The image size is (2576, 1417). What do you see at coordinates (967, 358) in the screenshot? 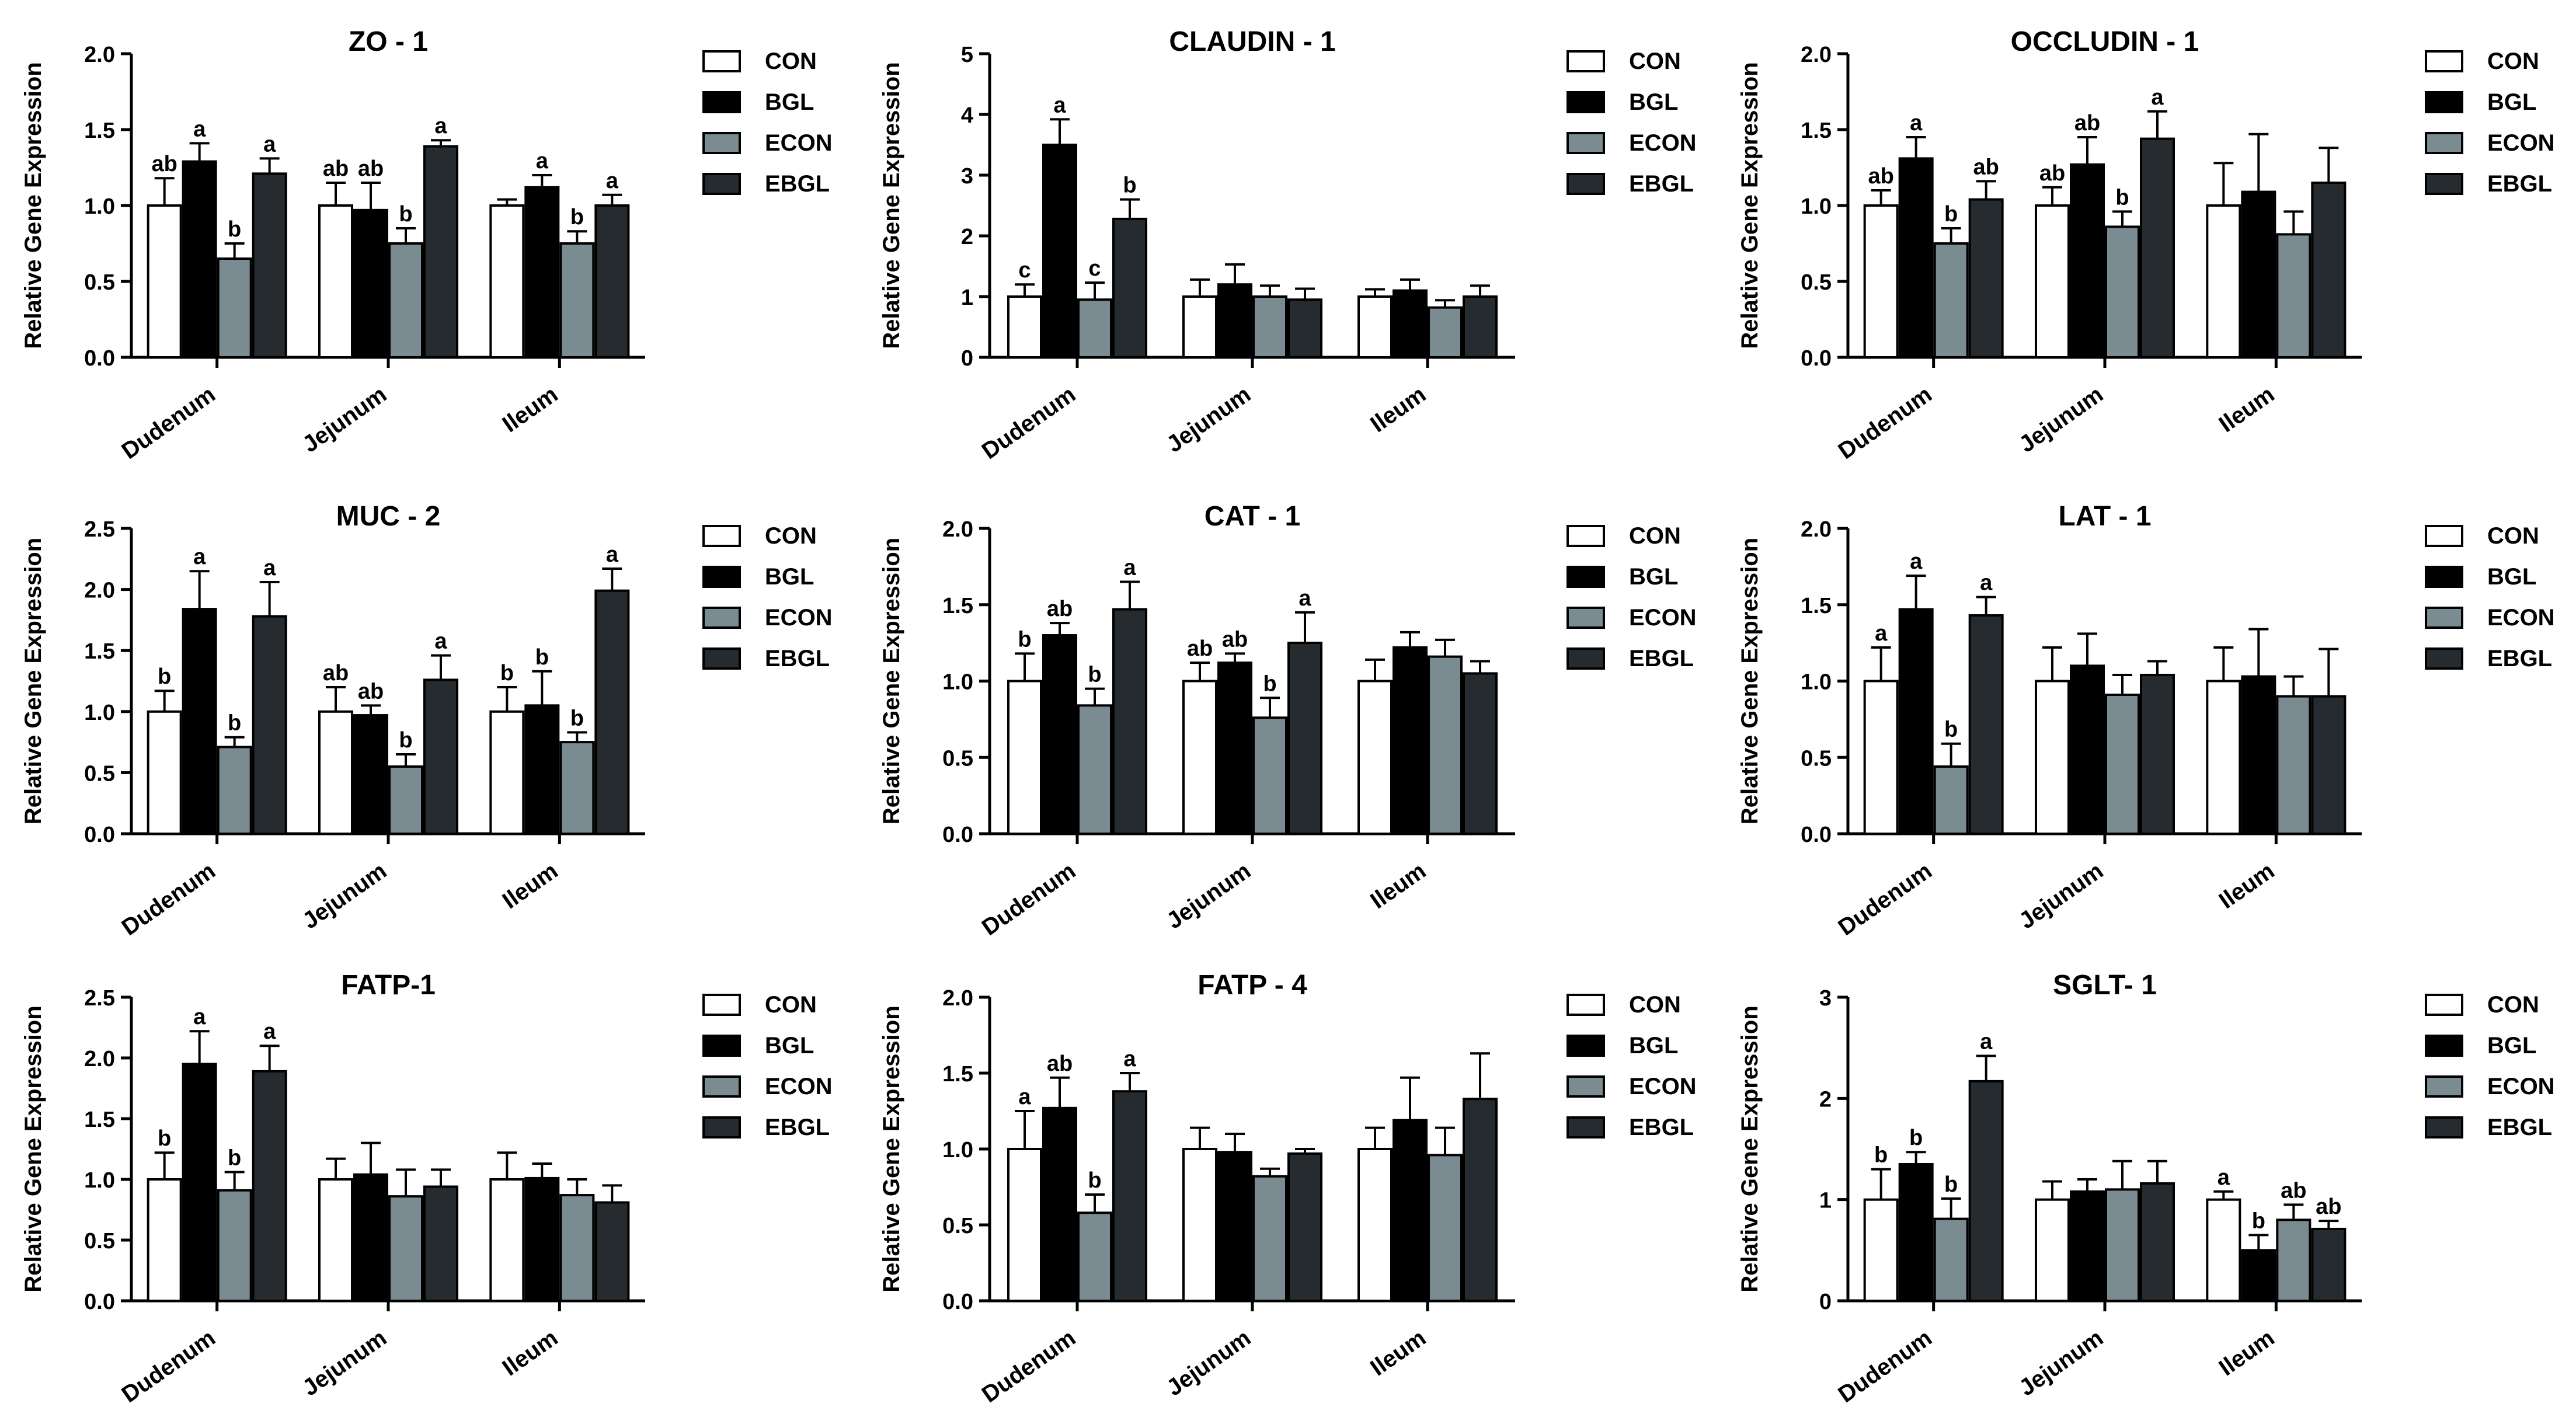
I see `y-tick-label: 0` at bounding box center [967, 358].